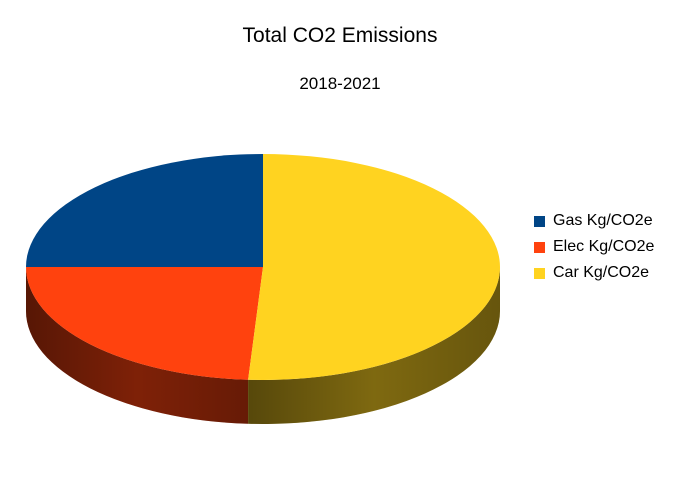 The height and width of the screenshot is (488, 680). I want to click on legend-label-gas: Gas Kg/CO2e, so click(603, 220).